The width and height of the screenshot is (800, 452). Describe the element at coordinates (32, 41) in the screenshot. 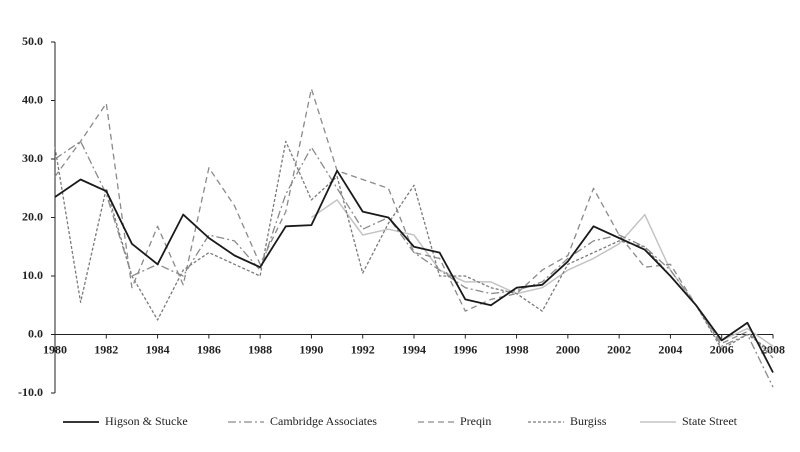

I see `y-tick-label: 50.0` at that location.